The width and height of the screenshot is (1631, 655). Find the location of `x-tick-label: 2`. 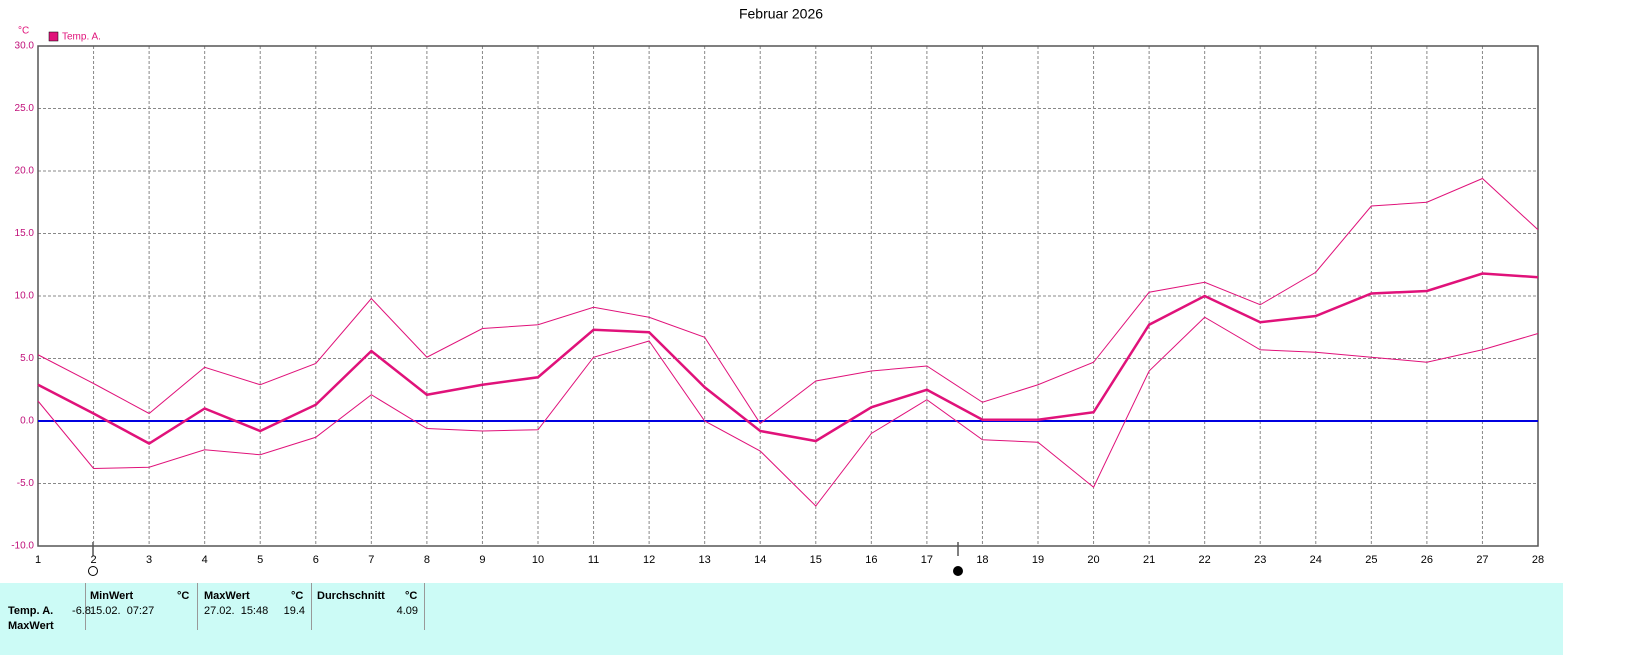

x-tick-label: 2 is located at coordinates (93, 560).